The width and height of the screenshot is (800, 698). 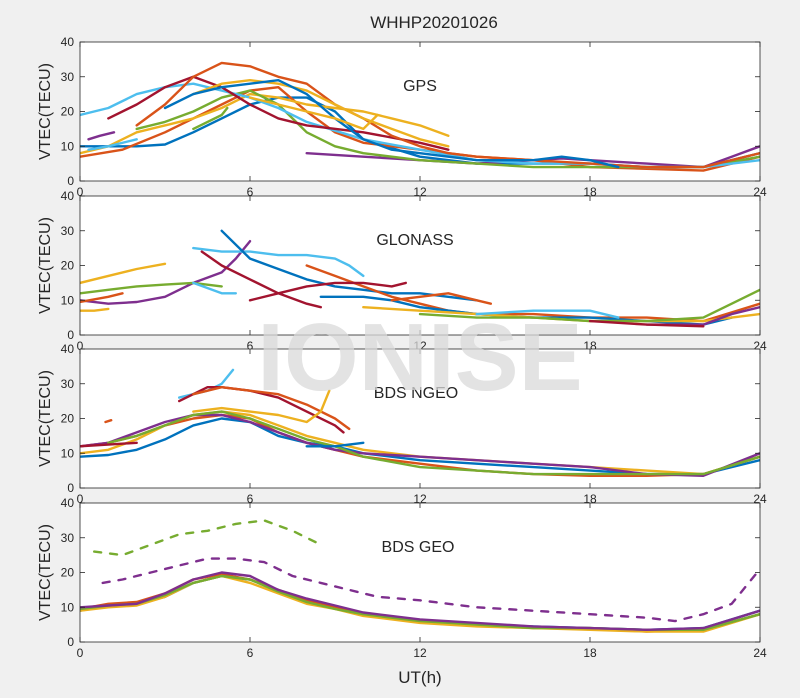 I want to click on panel-title: GLONASS, so click(x=414, y=240).